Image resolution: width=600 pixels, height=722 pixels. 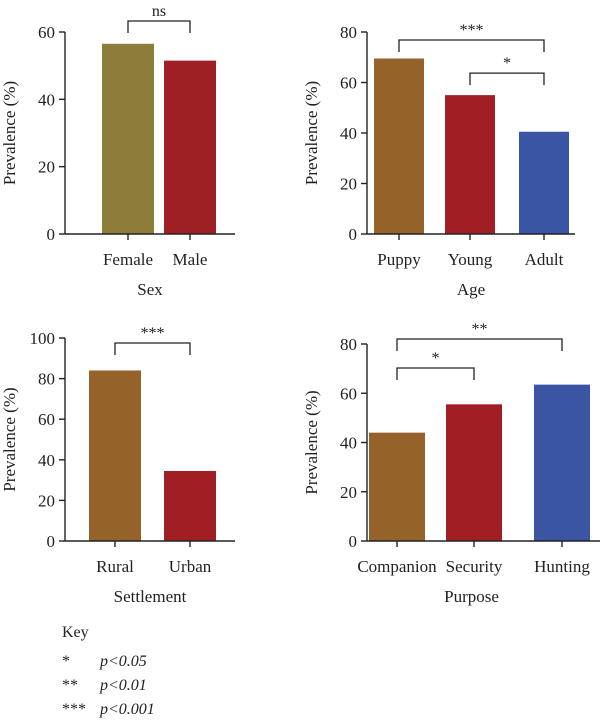 What do you see at coordinates (43, 338) in the screenshot?
I see `y-tick-label: 100` at bounding box center [43, 338].